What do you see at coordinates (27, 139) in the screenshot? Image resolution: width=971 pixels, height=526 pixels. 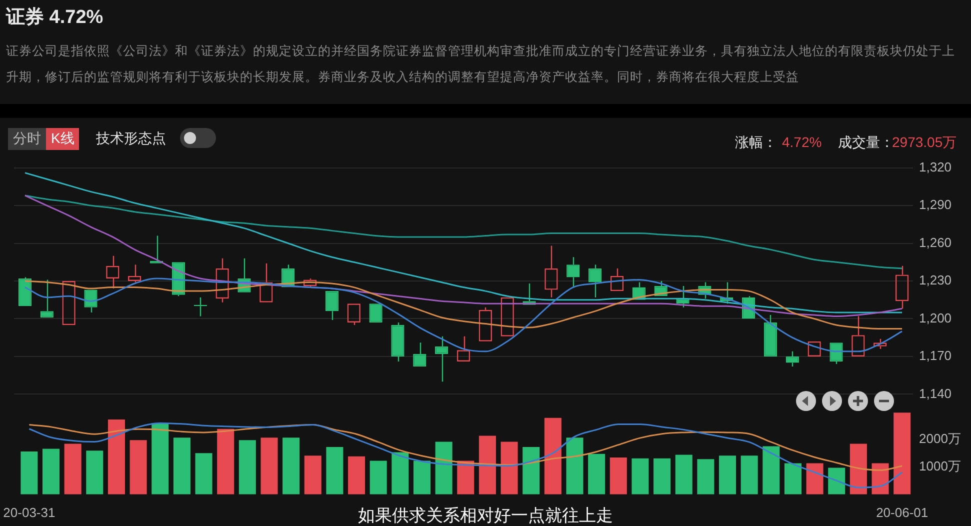 I see `text: 分时` at bounding box center [27, 139].